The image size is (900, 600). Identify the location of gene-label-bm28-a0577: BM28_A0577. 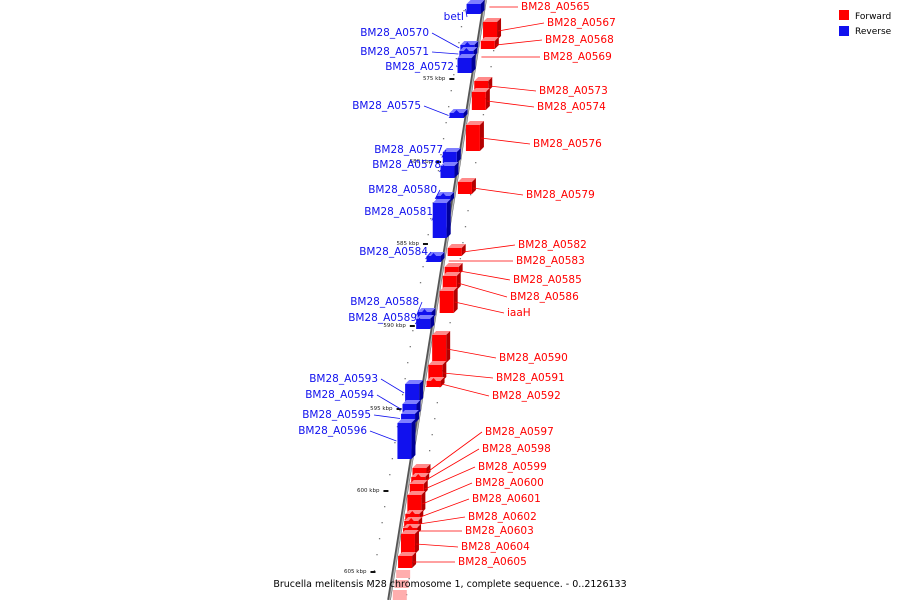
(408, 150).